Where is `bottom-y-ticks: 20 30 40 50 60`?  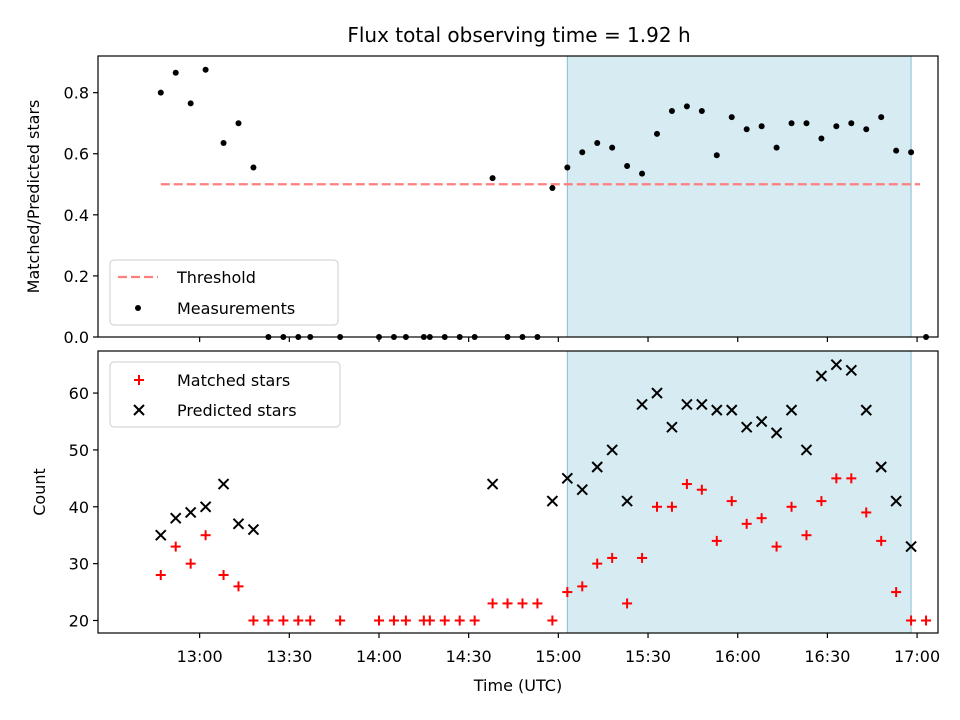 bottom-y-ticks: 20 30 40 50 60 is located at coordinates (83, 507).